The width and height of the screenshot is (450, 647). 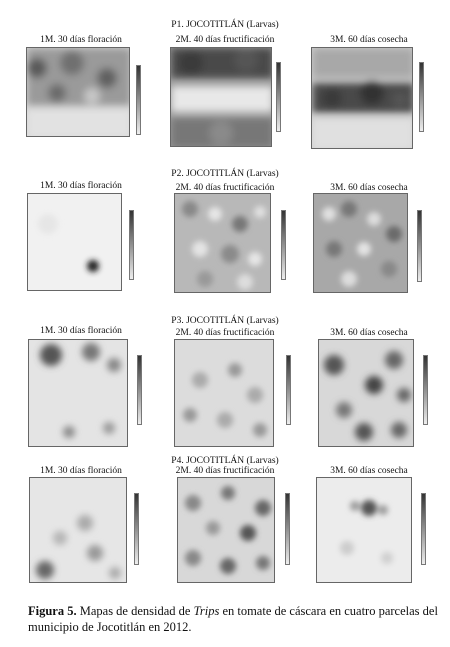 I want to click on figure-label: Figura 5., so click(x=52, y=611).